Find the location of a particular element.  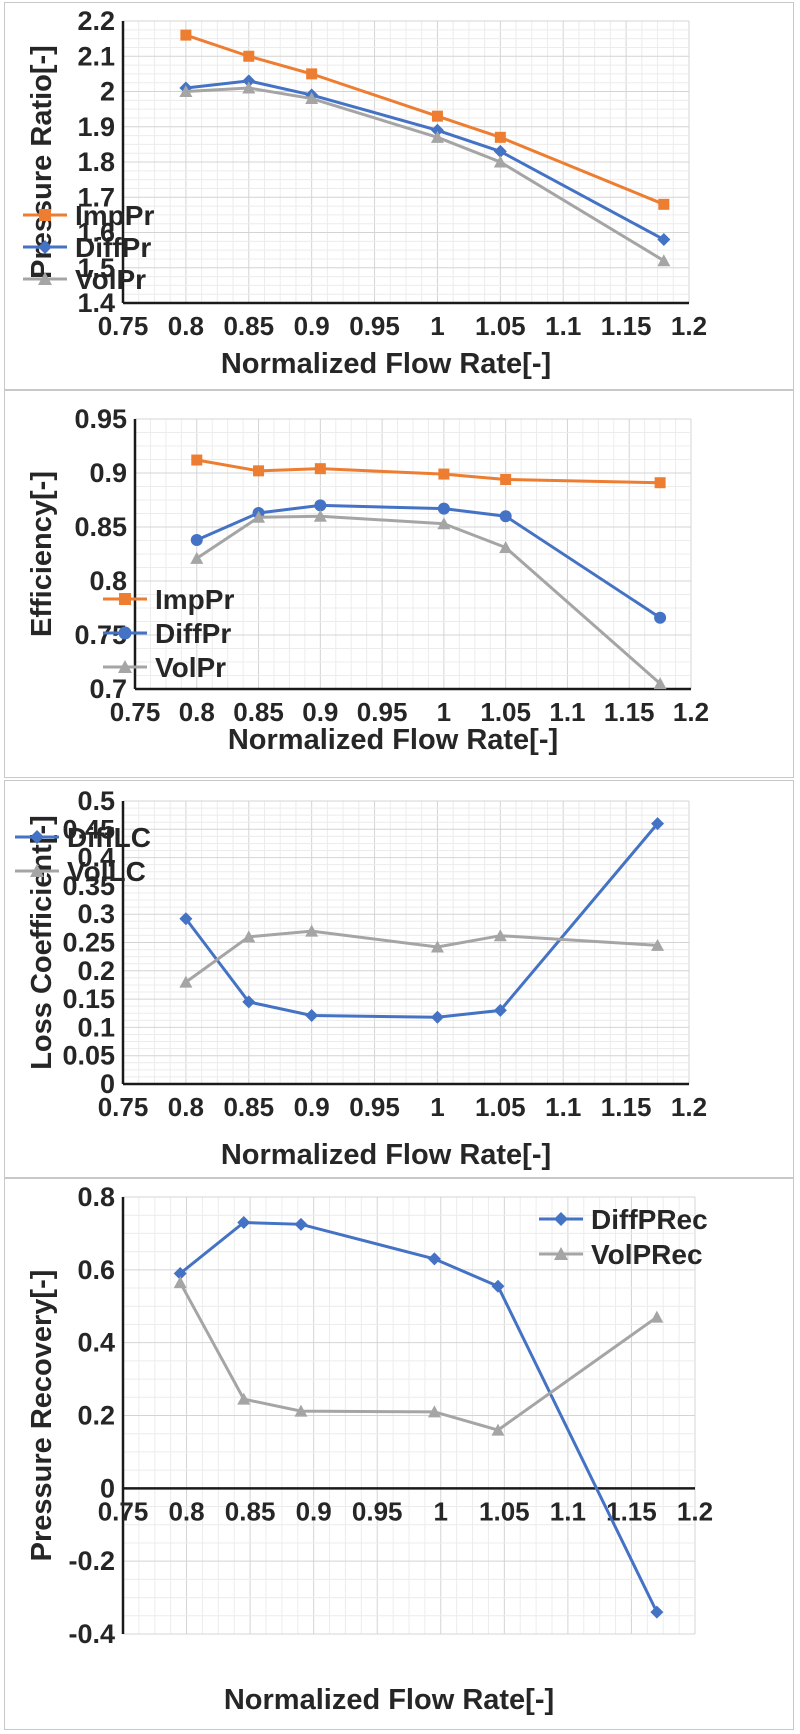

legend-label: DiffPr is located at coordinates (193, 633).